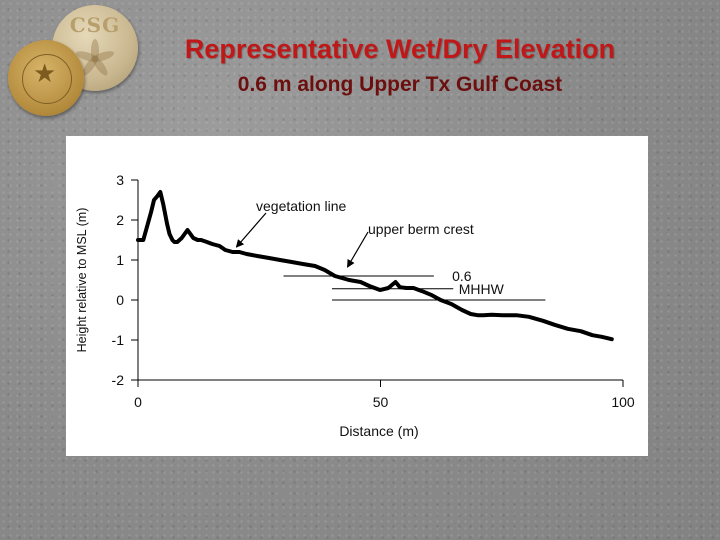 Image resolution: width=720 pixels, height=540 pixels. I want to click on page-title: Representative Wet/Dry Elevation, so click(400, 49).